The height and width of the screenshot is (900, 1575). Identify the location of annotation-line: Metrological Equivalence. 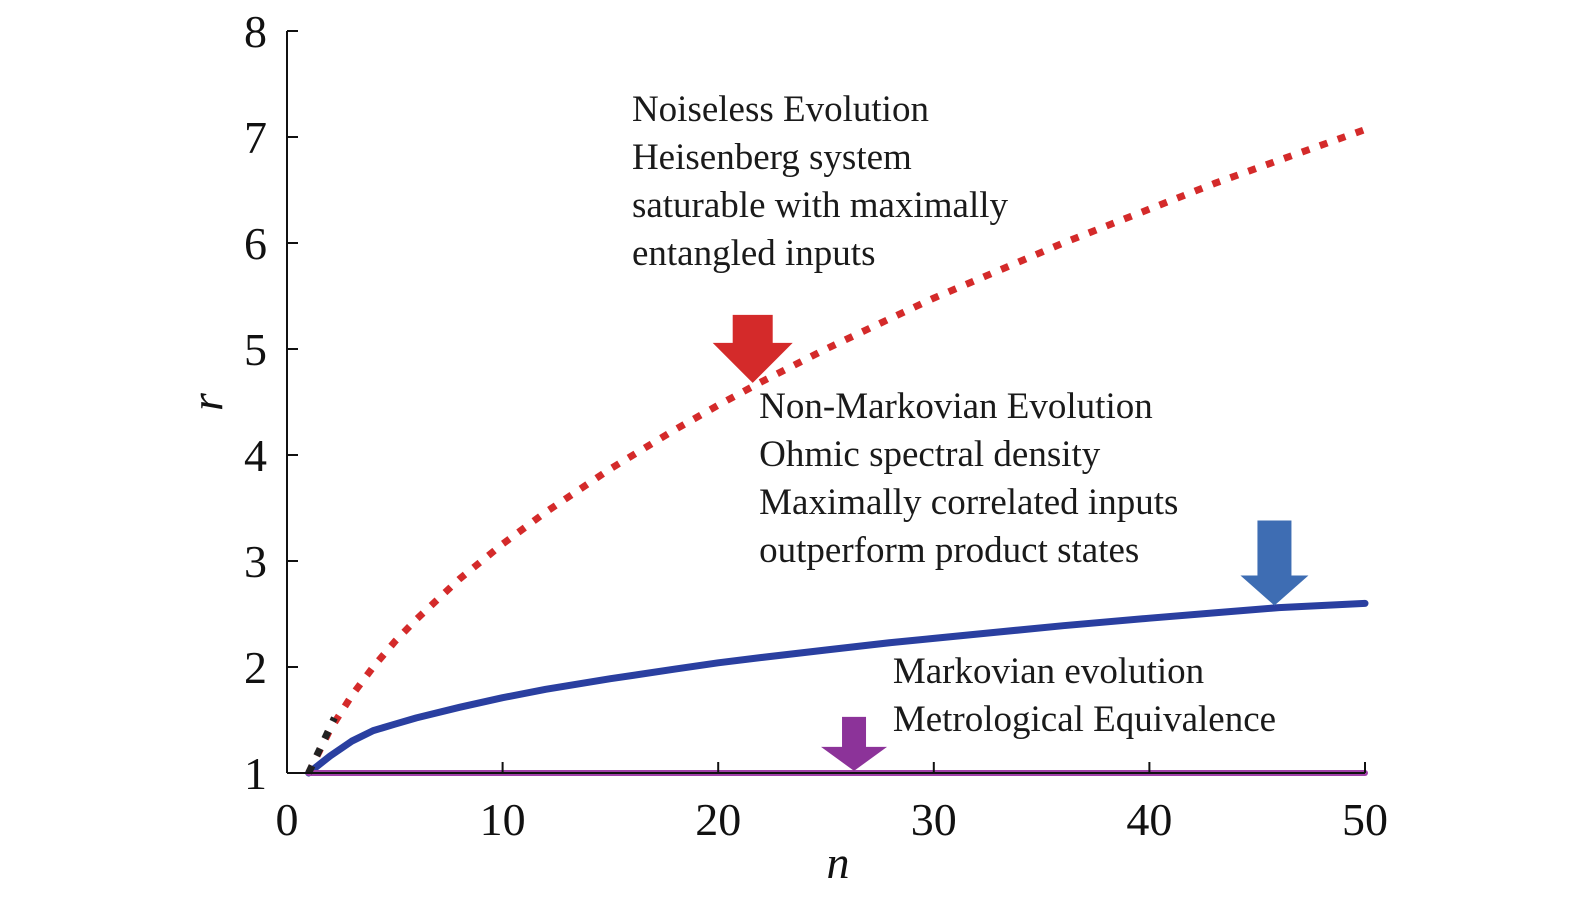
(1084, 719).